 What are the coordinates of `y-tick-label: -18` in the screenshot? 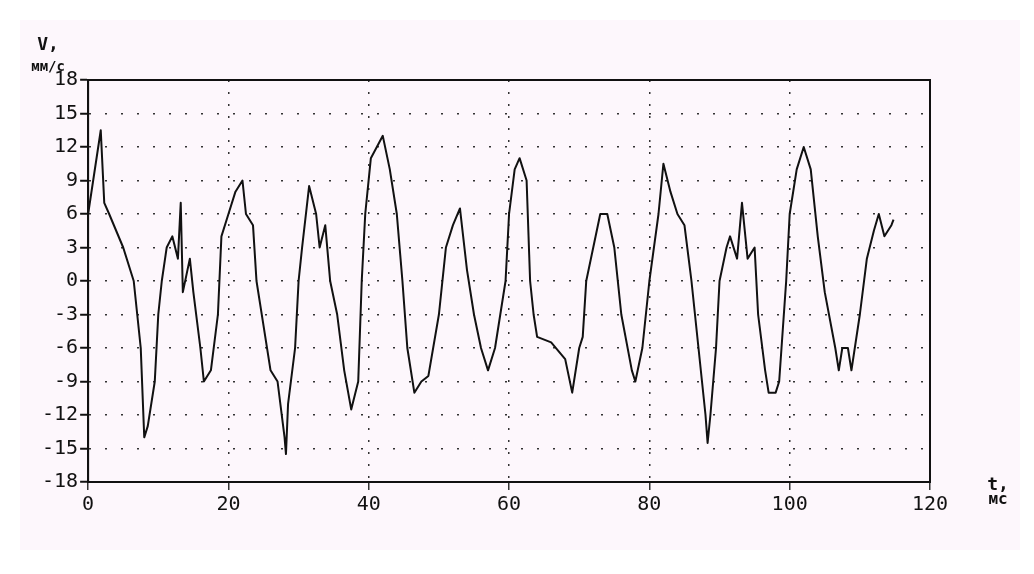 It's located at (60, 480).